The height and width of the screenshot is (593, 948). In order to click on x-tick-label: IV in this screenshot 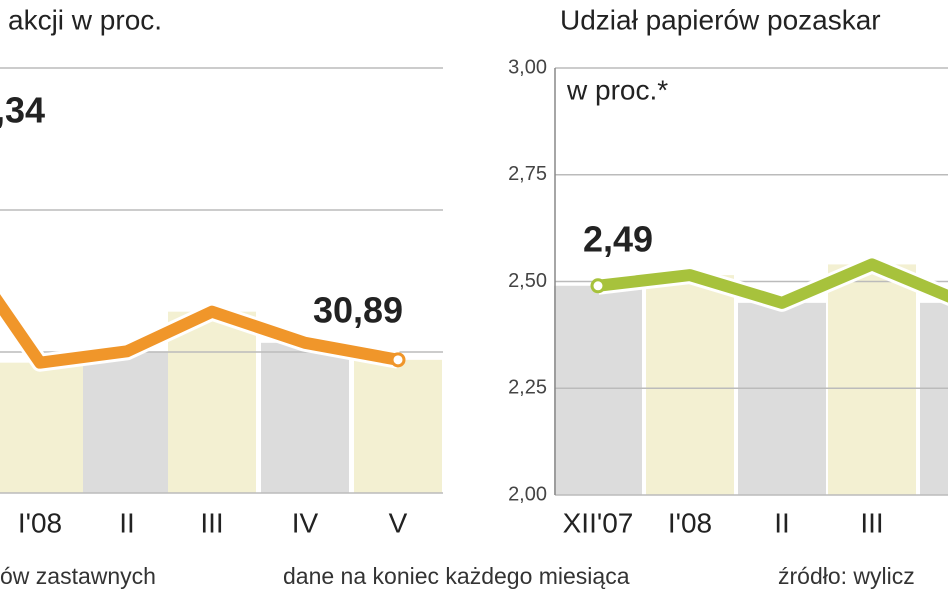, I will do `click(305, 522)`.